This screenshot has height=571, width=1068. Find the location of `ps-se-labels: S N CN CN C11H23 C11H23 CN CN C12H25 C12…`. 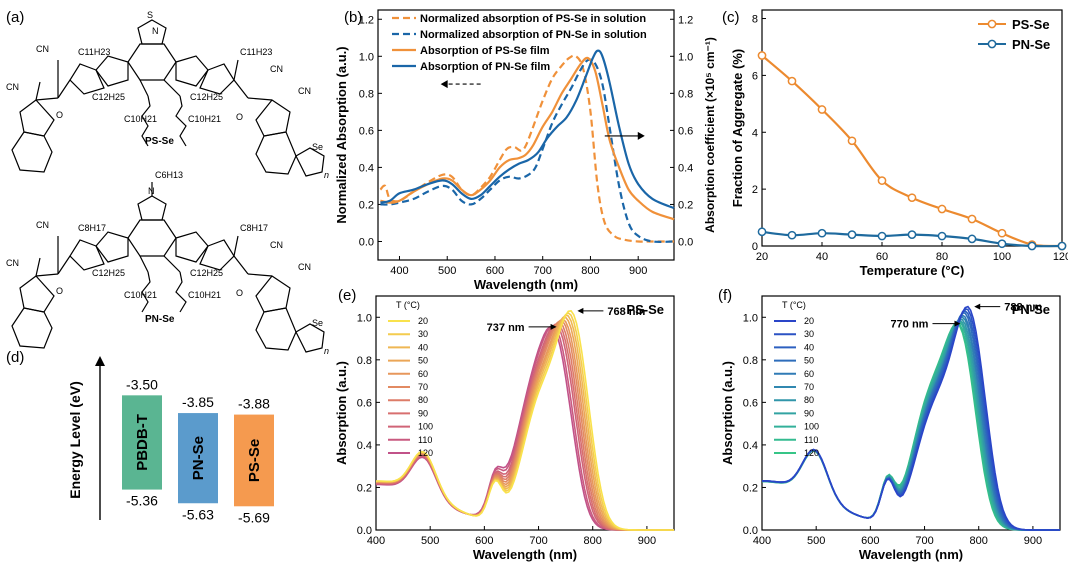

ps-se-labels: S N CN CN C11H23 C11H23 CN CN C12H25 C12… is located at coordinates (167, 95).